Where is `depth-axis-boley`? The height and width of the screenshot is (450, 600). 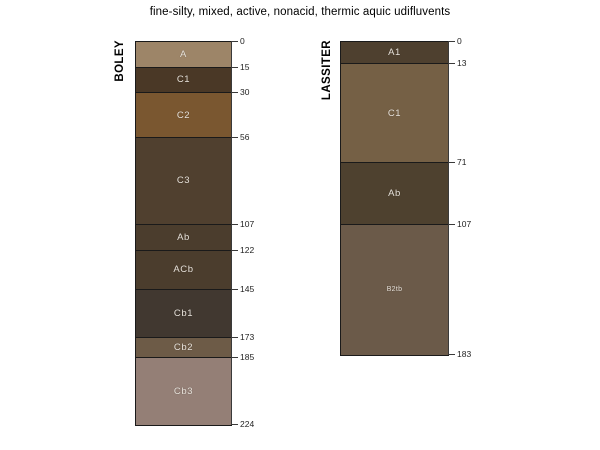 depth-axis-boley is located at coordinates (231, 232).